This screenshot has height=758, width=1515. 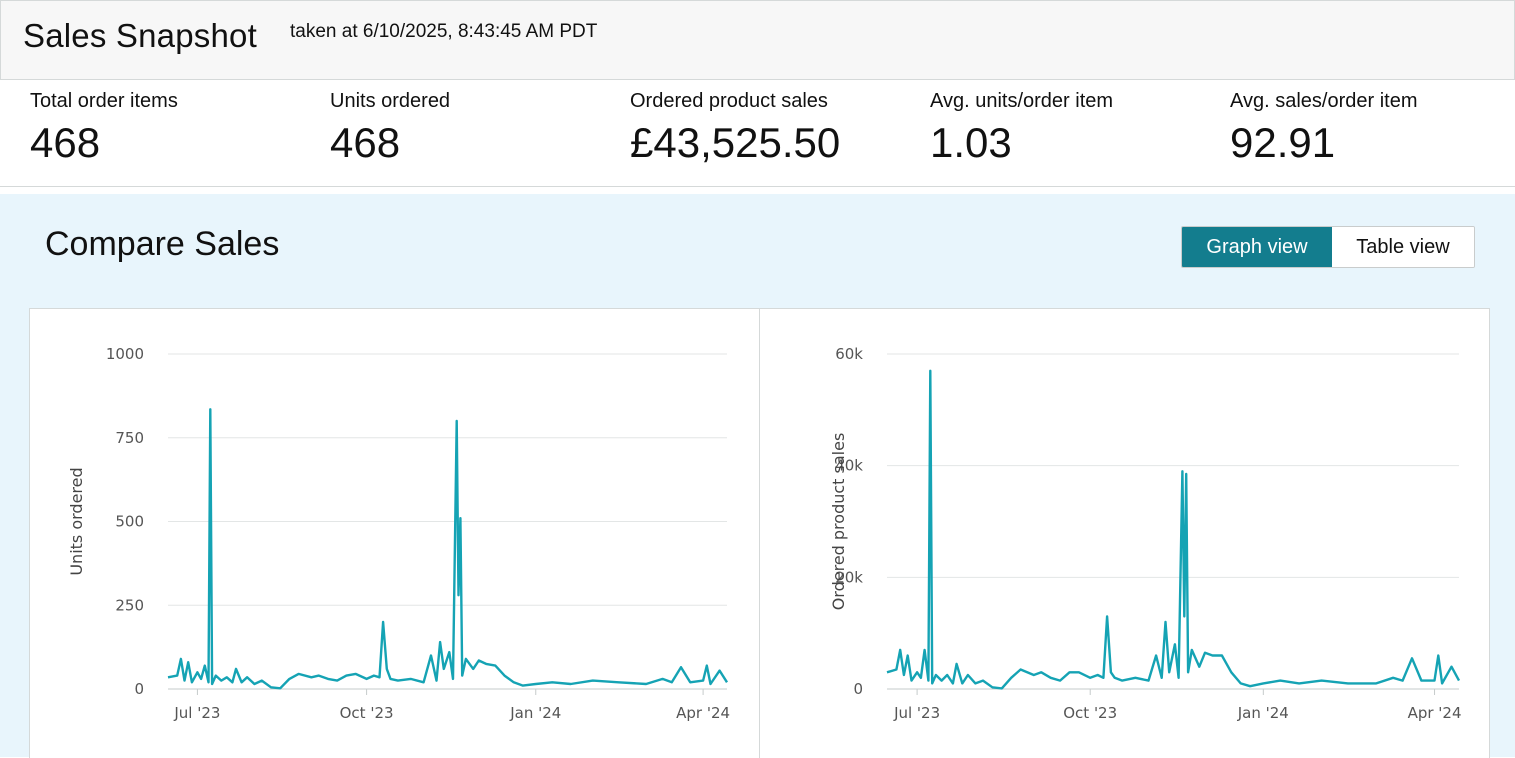 I want to click on view-toggle: Graph view Table view, so click(x=1328, y=247).